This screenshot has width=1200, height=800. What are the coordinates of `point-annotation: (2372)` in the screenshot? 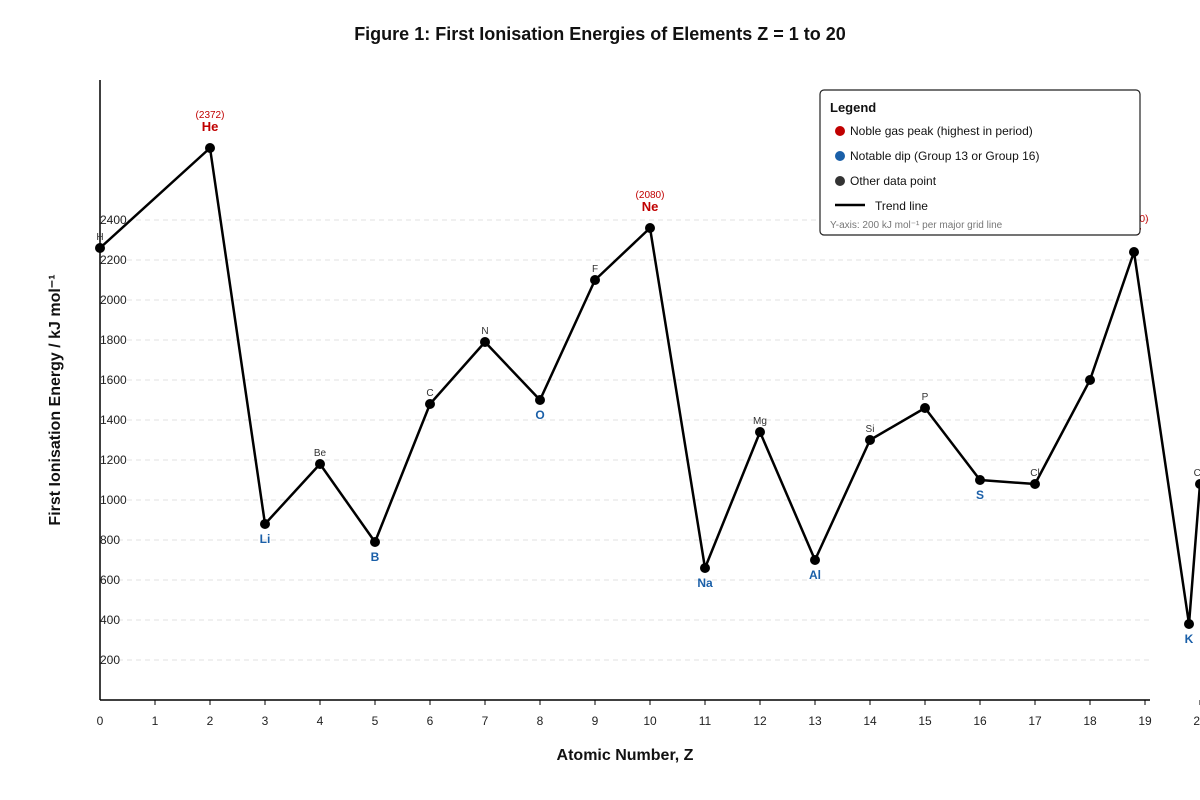 It's located at (210, 115).